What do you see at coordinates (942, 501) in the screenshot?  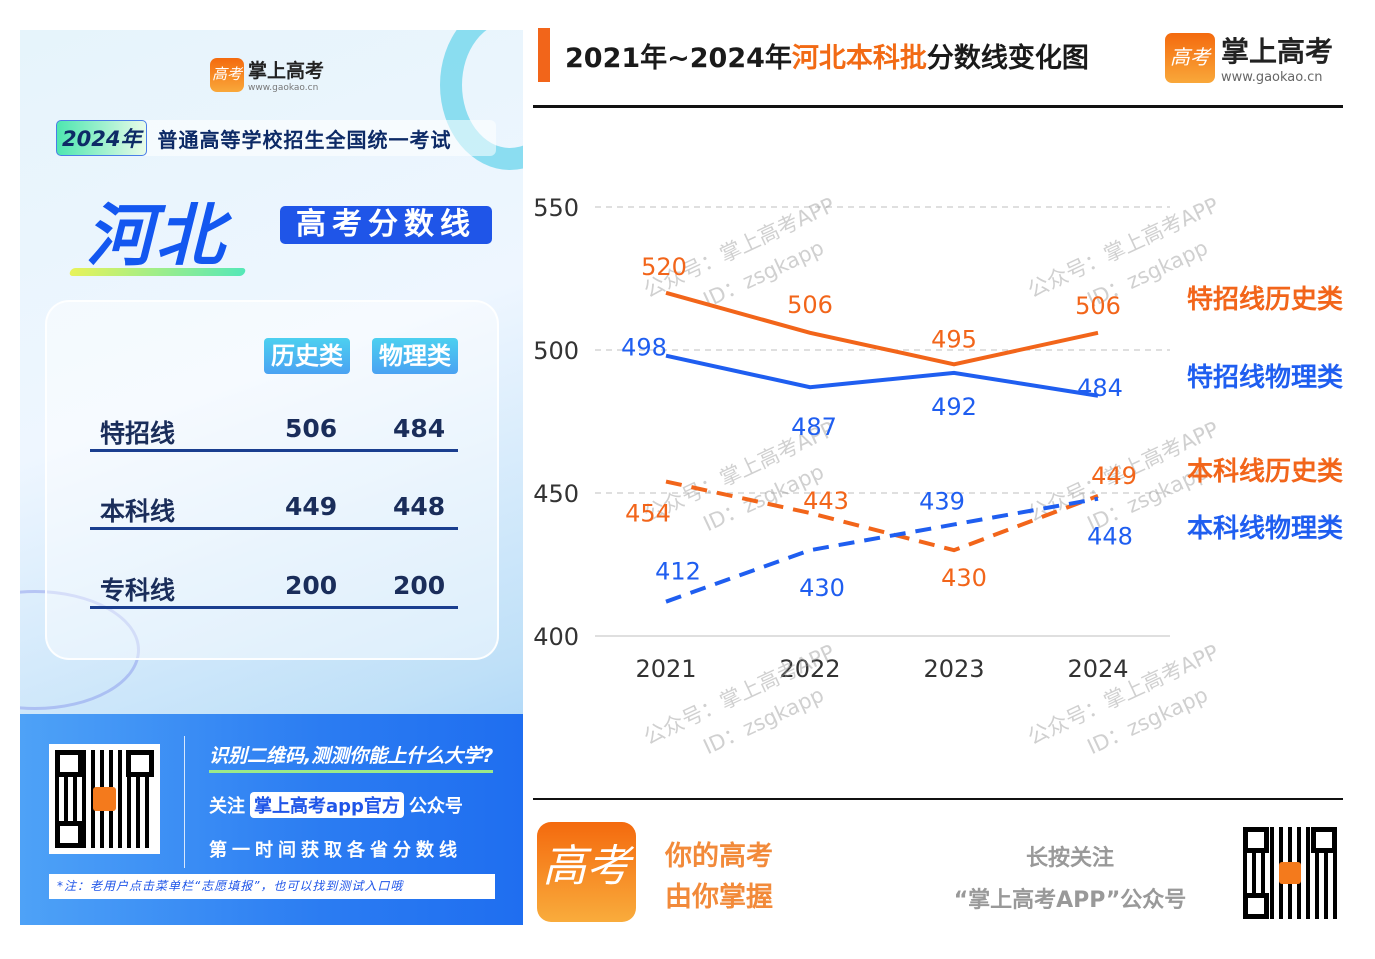 I see `data-label: 439` at bounding box center [942, 501].